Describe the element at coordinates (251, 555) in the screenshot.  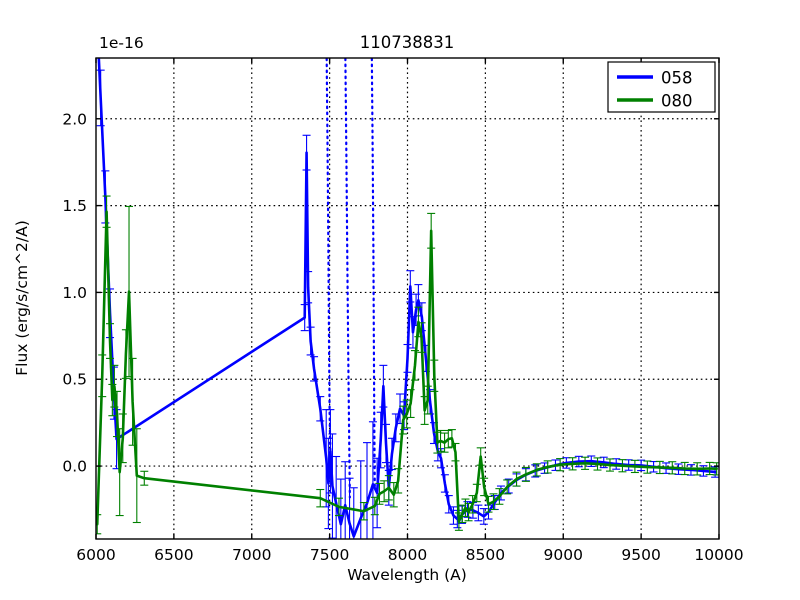
I see `x-tick-label: 7000` at that location.